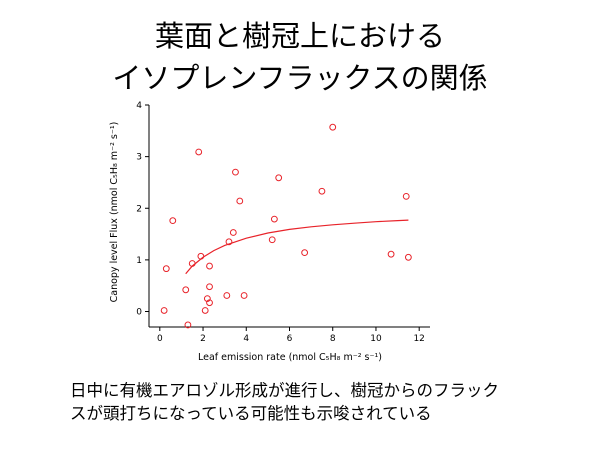  What do you see at coordinates (290, 339) in the screenshot?
I see `x-tick-label: 6` at bounding box center [290, 339].